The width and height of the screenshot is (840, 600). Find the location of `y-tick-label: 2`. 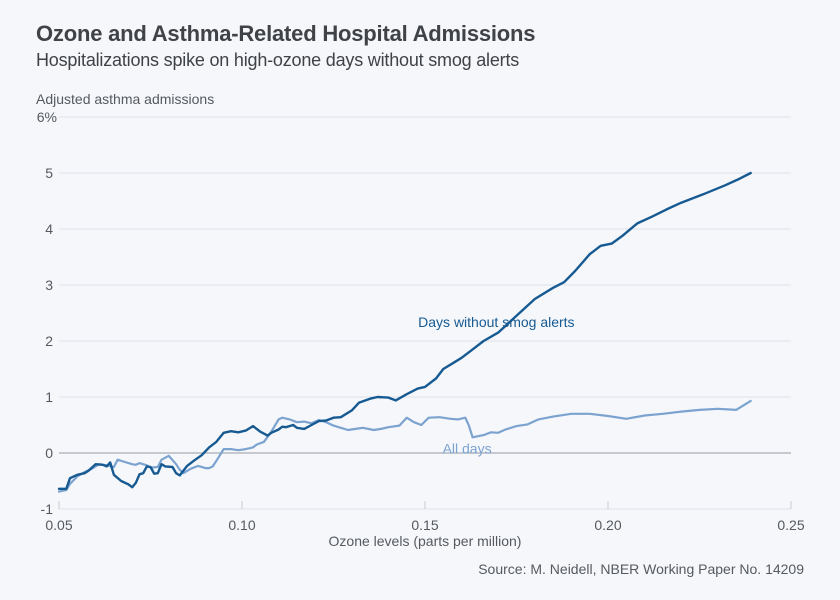

y-tick-label: 2 is located at coordinates (49, 341).